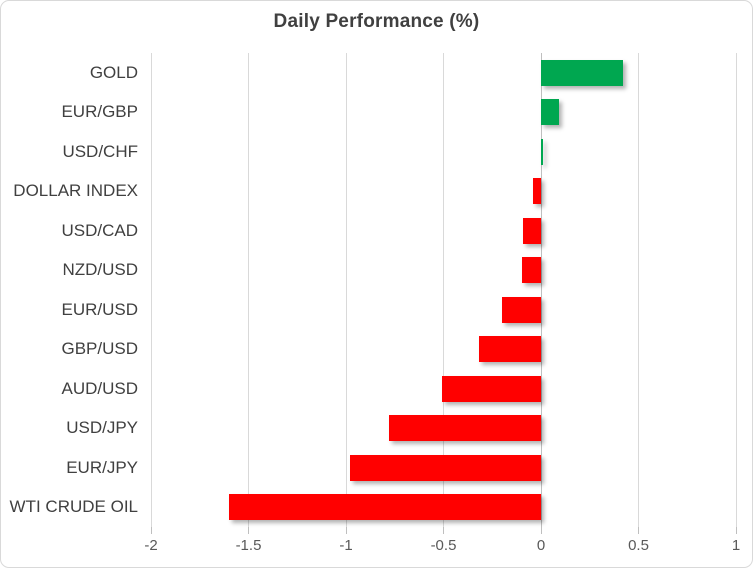 This screenshot has height=568, width=753. Describe the element at coordinates (464, 428) in the screenshot. I see `bar-usd-jpy` at that location.